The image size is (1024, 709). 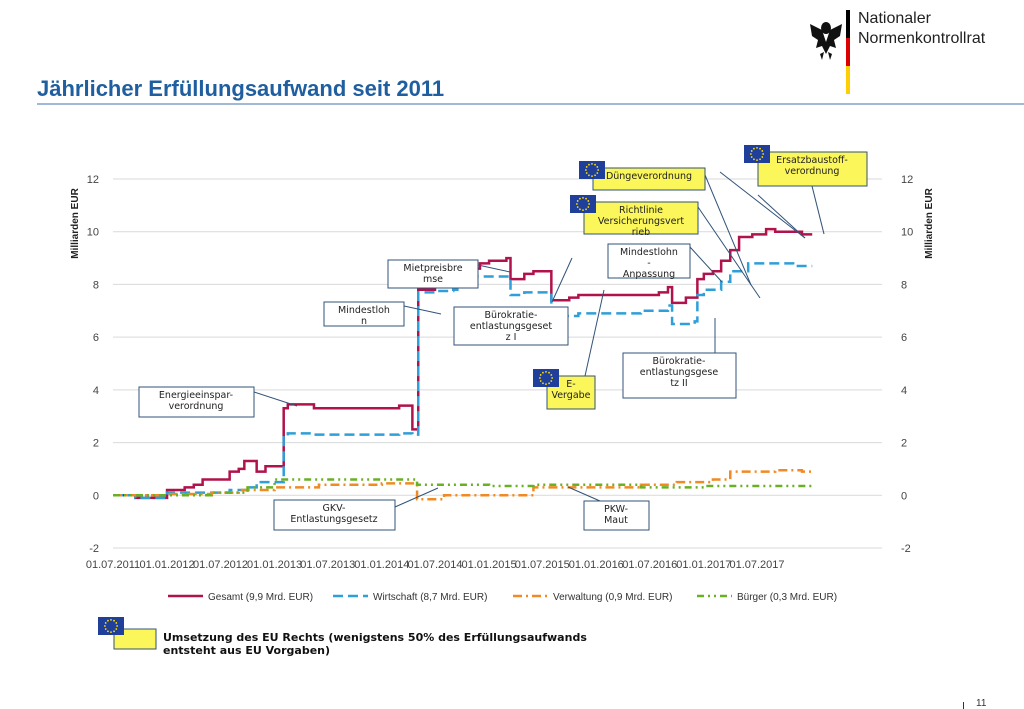 I want to click on x-tick-label: 01.01.2016, so click(x=596, y=565).